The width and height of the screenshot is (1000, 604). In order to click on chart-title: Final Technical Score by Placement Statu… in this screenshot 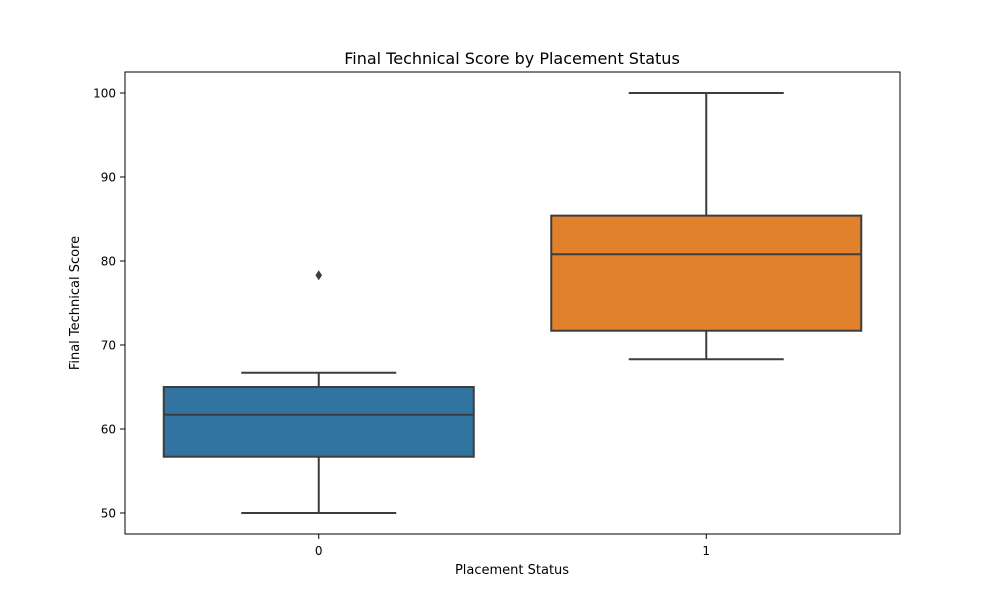, I will do `click(512, 58)`.